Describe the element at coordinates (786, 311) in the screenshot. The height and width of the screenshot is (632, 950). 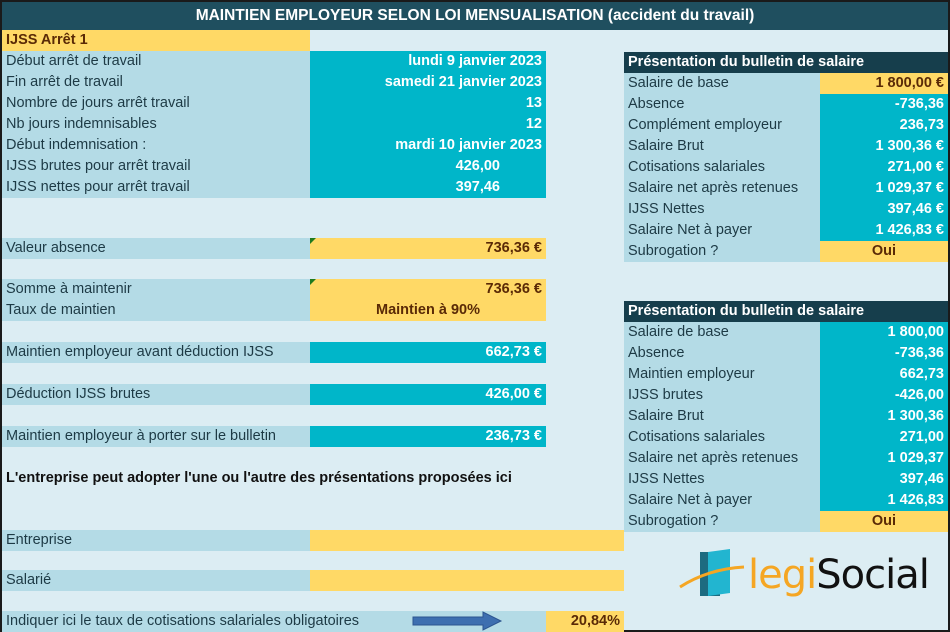
I see `panel2-title: Présentation du bulletin de salaire` at that location.